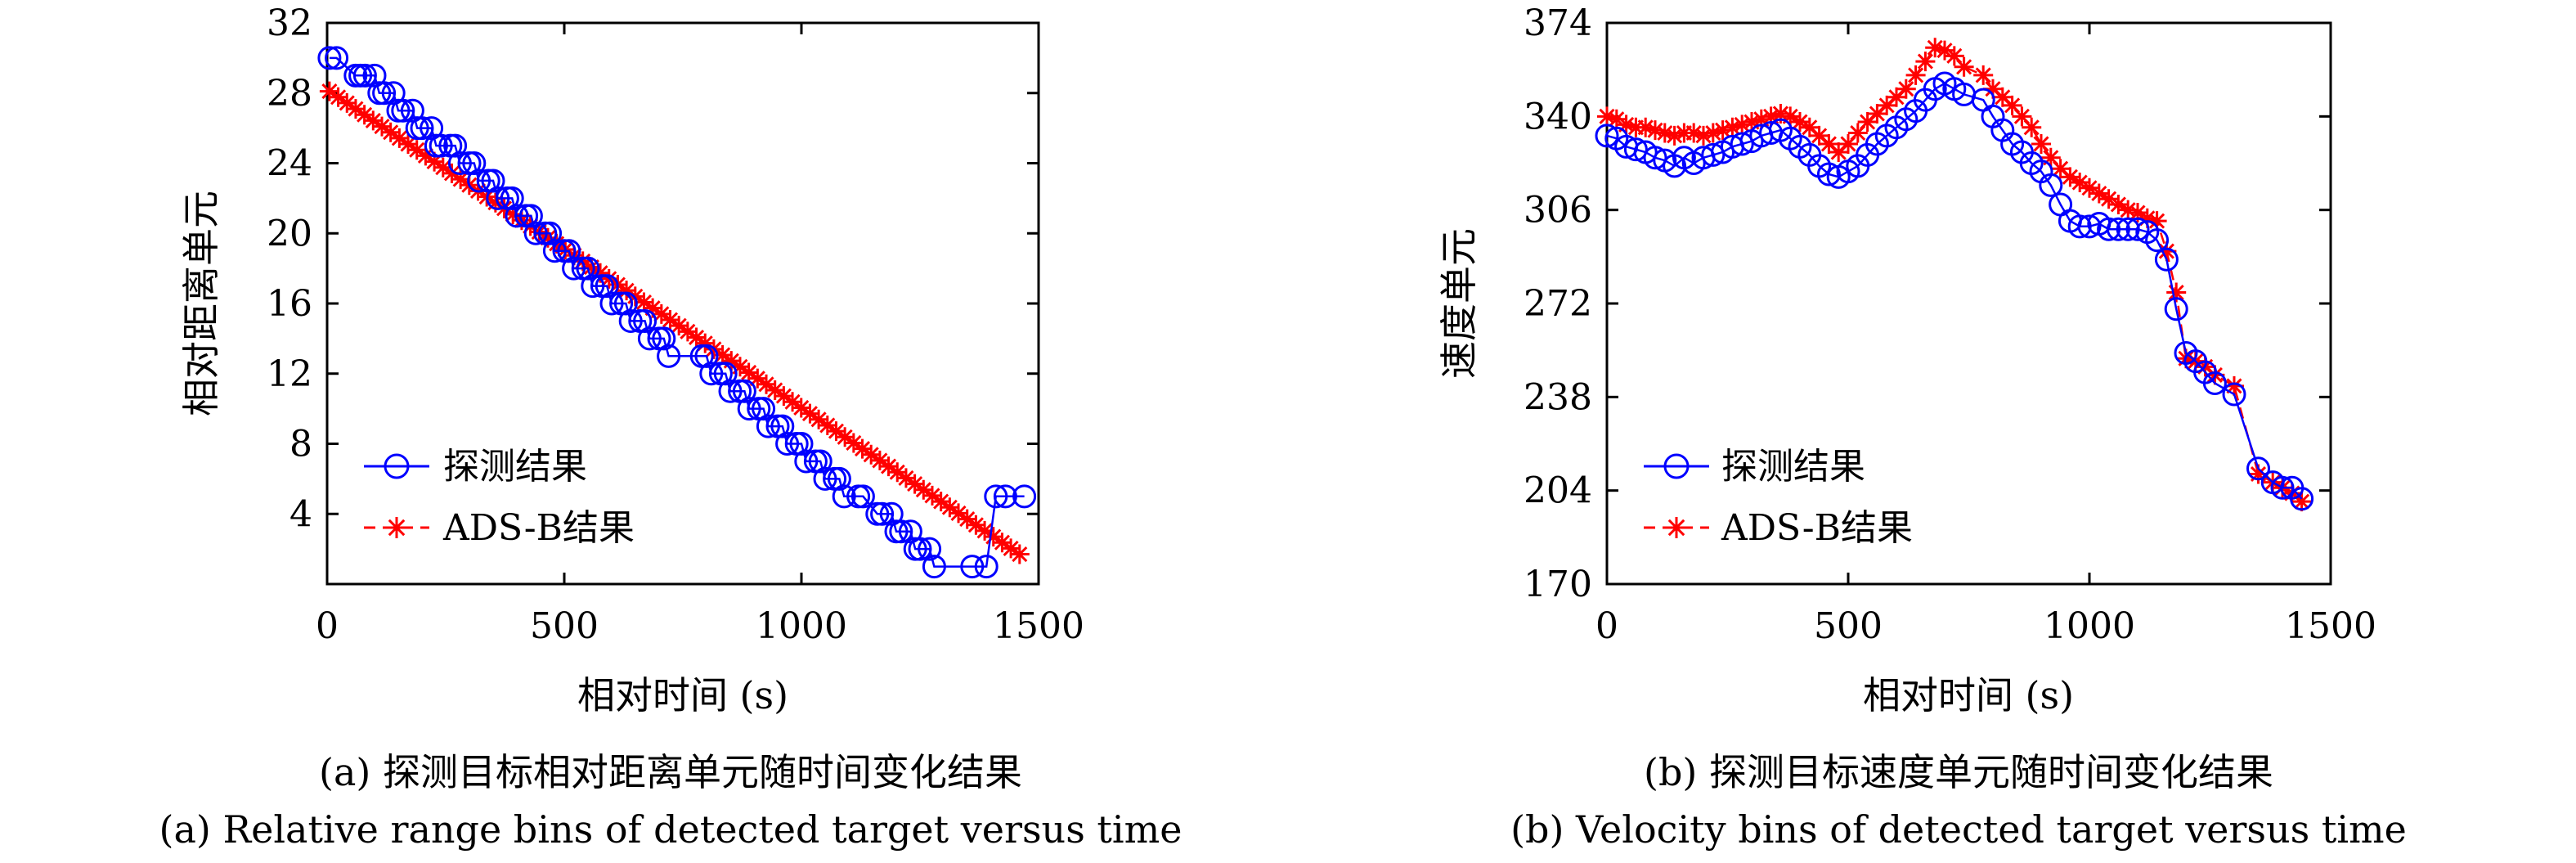 This screenshot has width=2576, height=863. Describe the element at coordinates (1779, 497) in the screenshot. I see `velocity-legend: 探测结果 ADS-B结果` at that location.